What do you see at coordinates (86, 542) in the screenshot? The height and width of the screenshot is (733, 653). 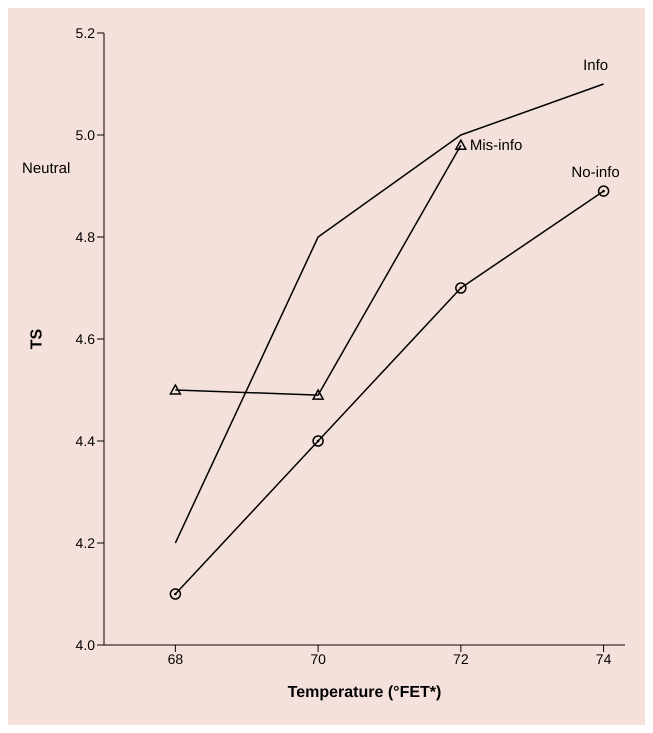 I see `y-tick-label: 4.2` at bounding box center [86, 542].